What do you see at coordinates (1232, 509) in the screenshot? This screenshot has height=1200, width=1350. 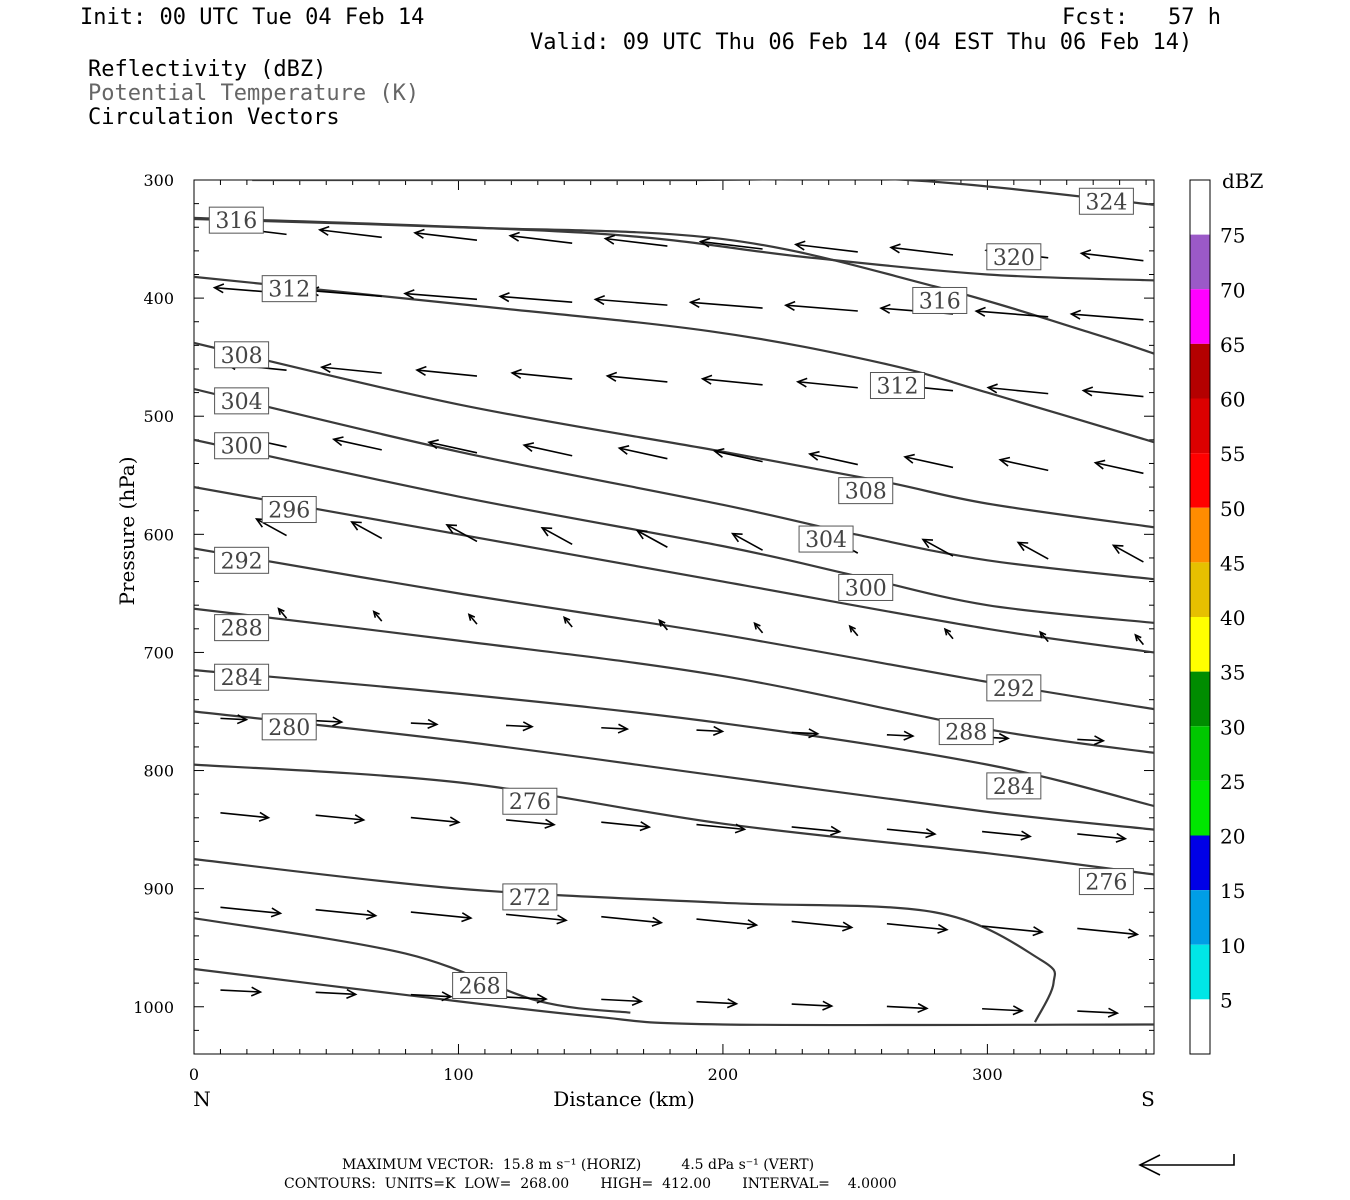 I see `colorbar-level: 50` at bounding box center [1232, 509].